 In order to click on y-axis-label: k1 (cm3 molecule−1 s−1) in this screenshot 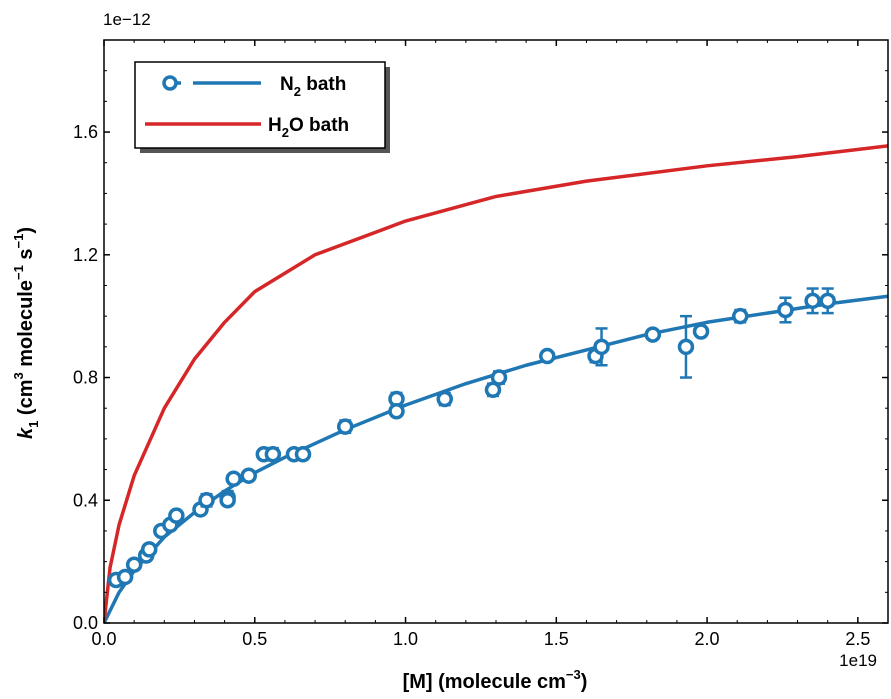, I will do `click(26, 333)`.